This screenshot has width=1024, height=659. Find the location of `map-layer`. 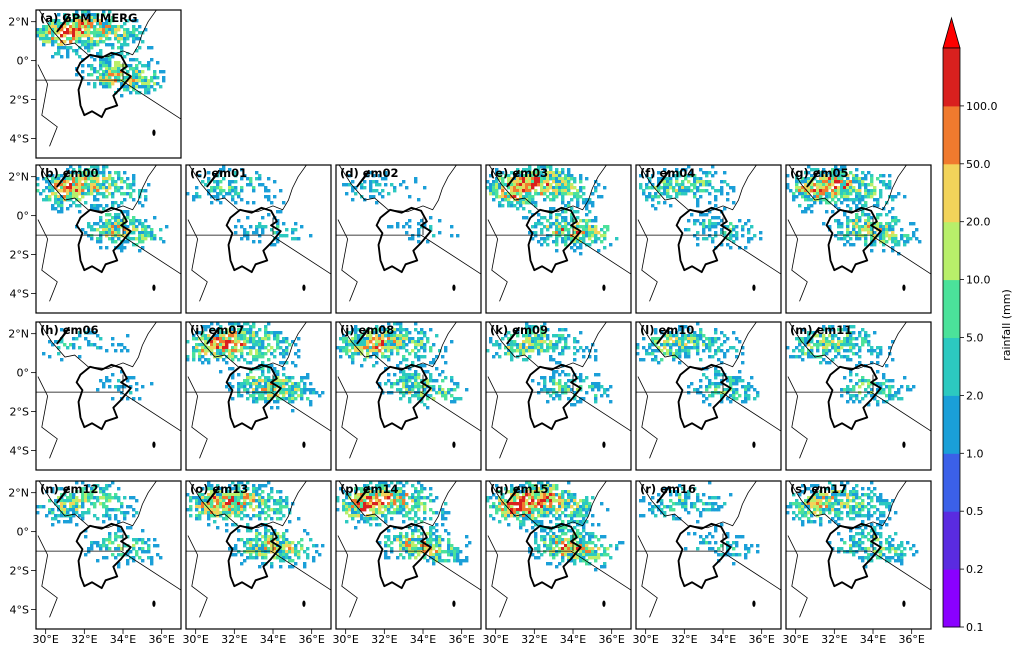

map-layer is located at coordinates (858, 233).